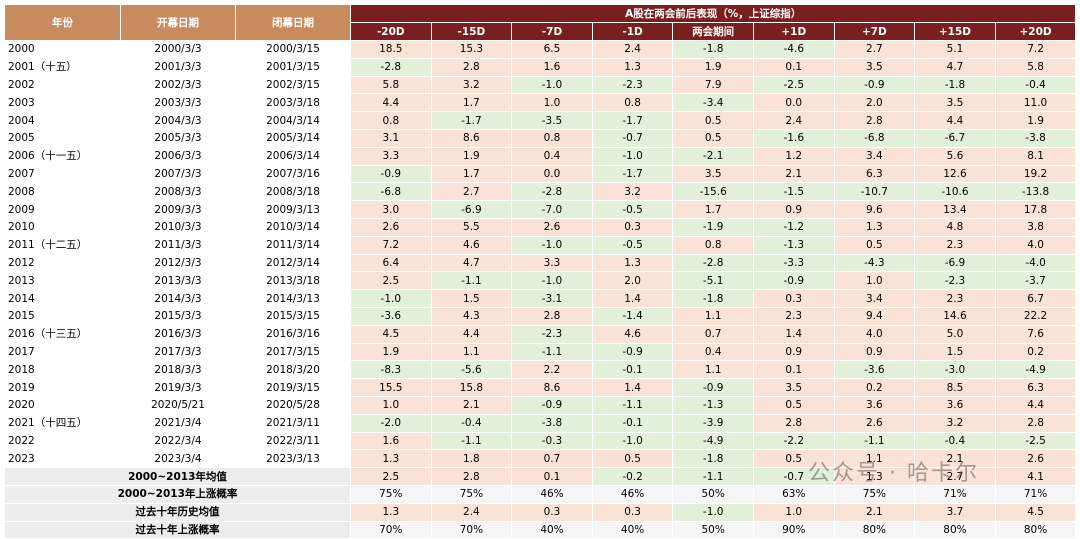 The image size is (1080, 539). I want to click on value-cell: -0.9, so click(632, 352).